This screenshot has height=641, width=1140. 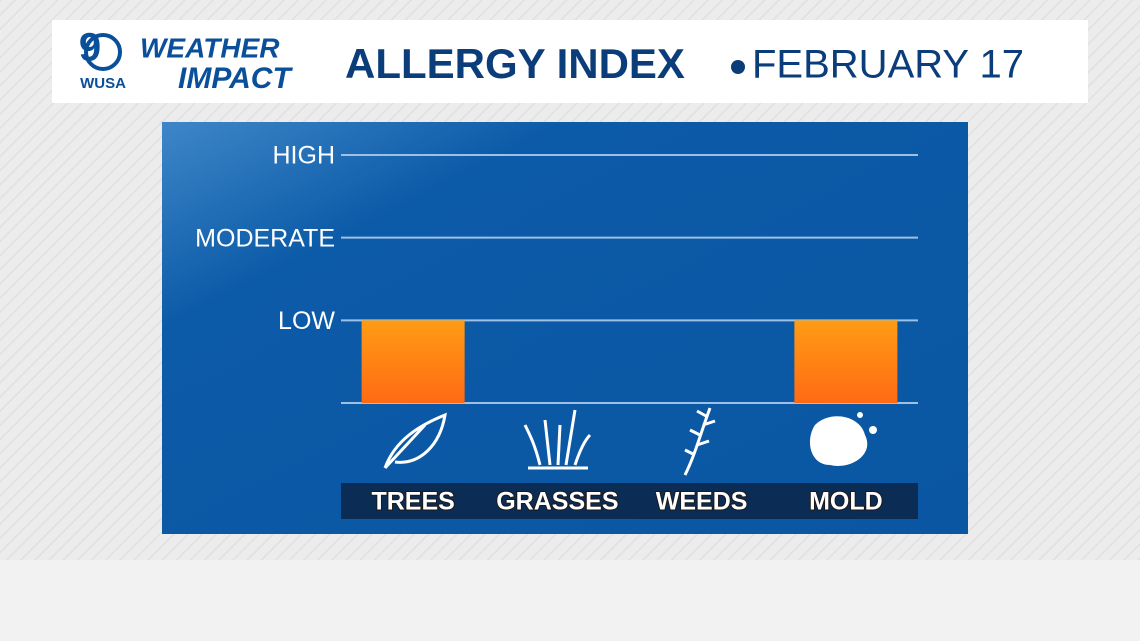 What do you see at coordinates (412, 502) in the screenshot?
I see `x-tick-label: TREES` at bounding box center [412, 502].